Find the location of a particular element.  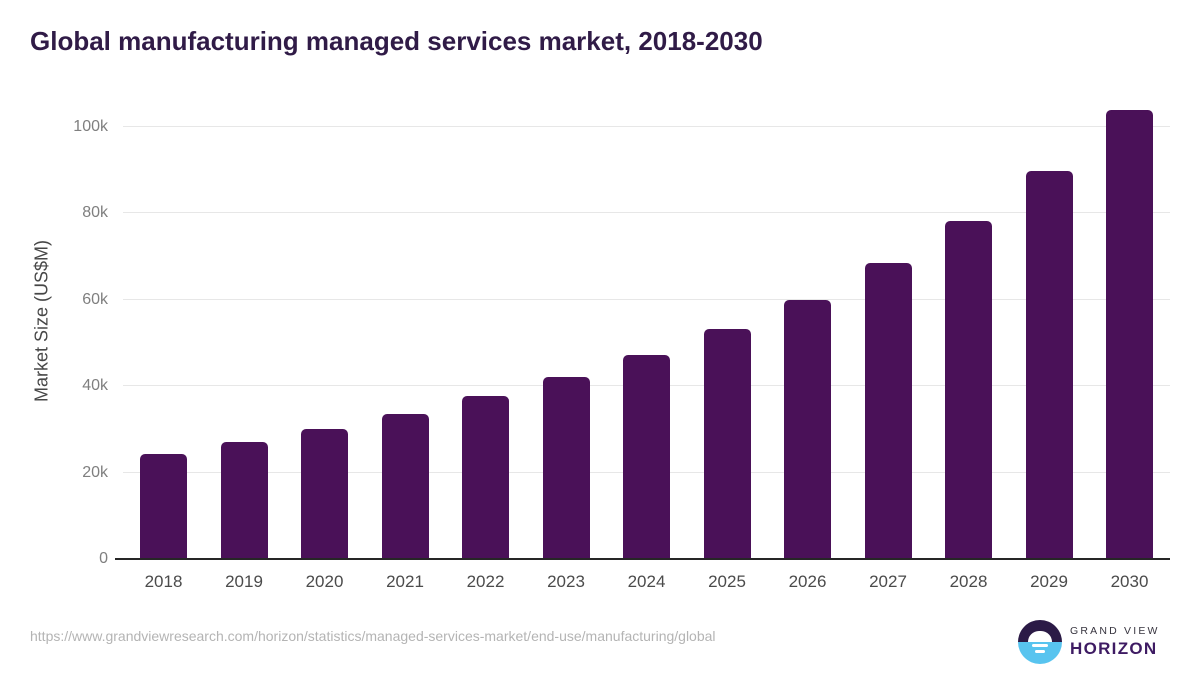

bar-2018 is located at coordinates (163, 506).